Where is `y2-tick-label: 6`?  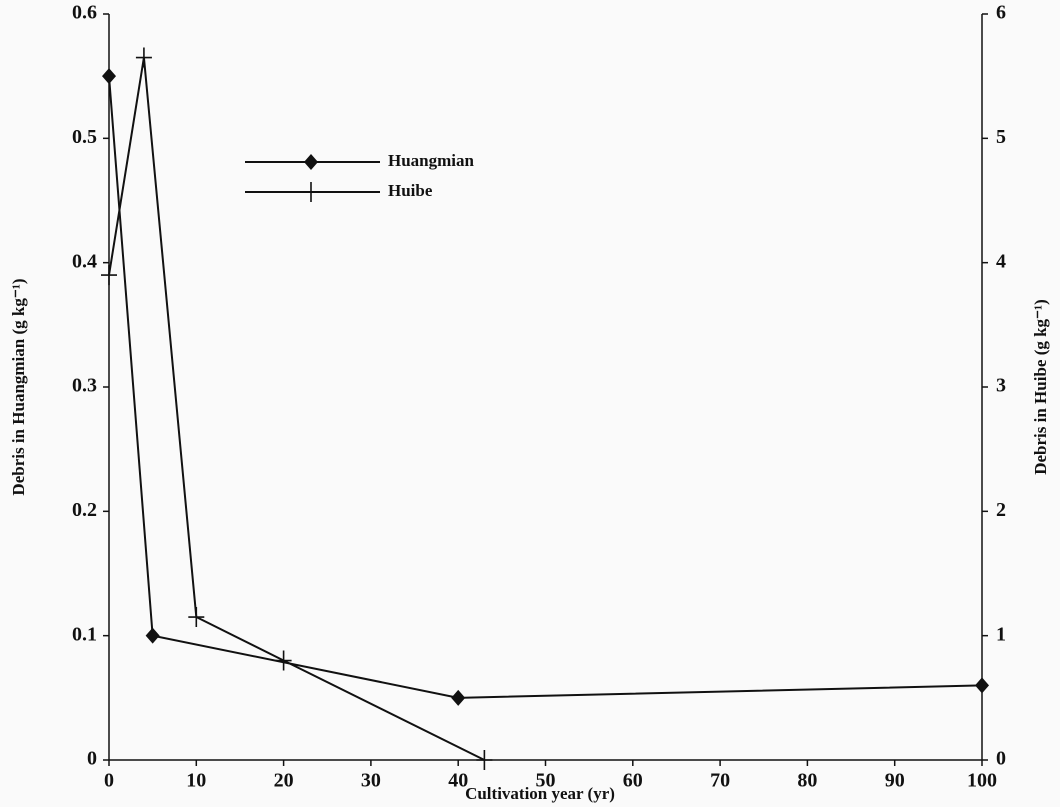 y2-tick-label: 6 is located at coordinates (1001, 13).